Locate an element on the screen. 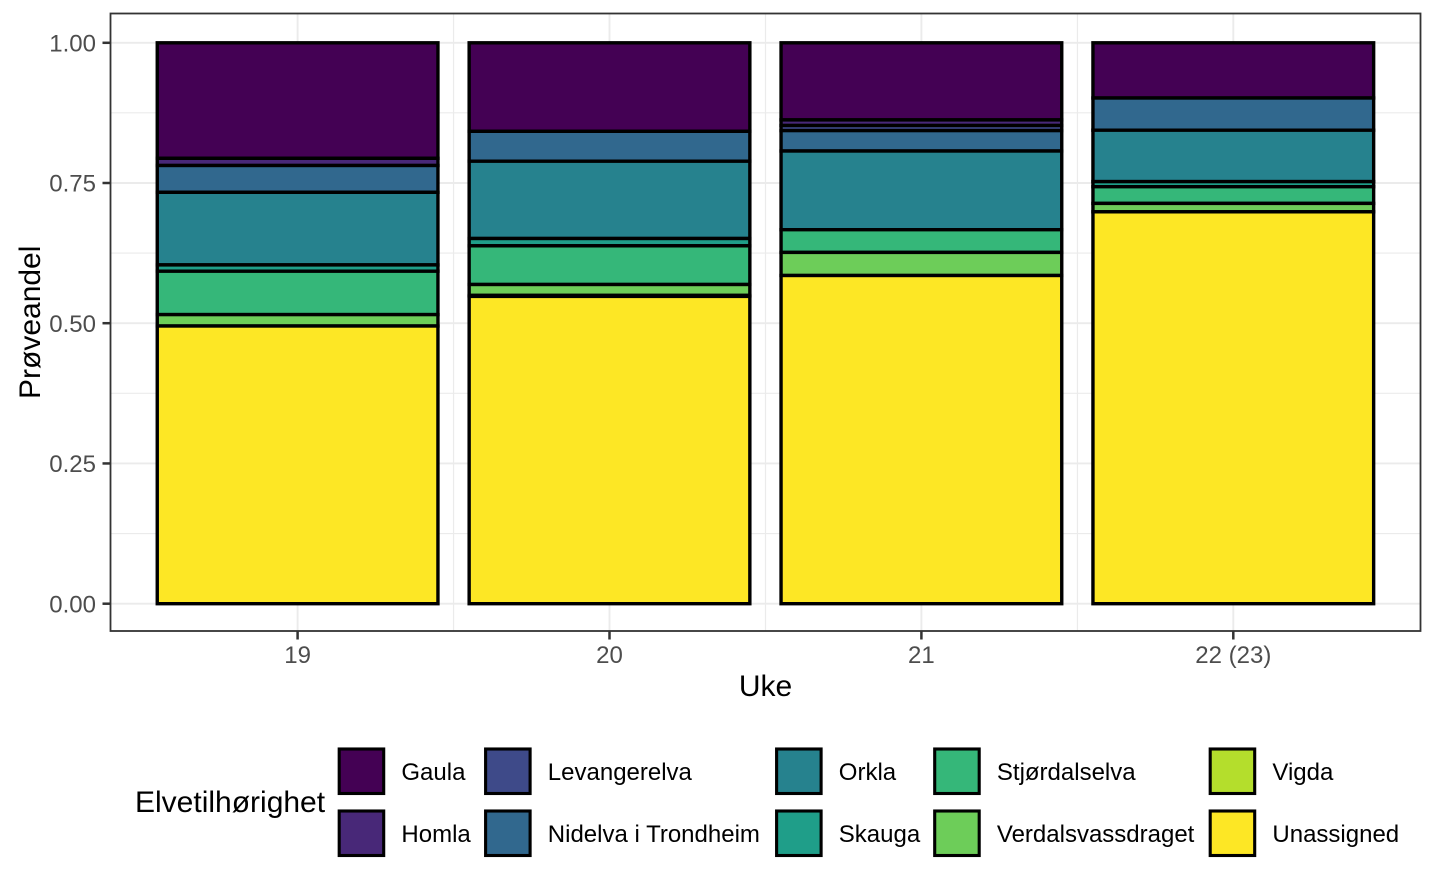  svg-text: Orkla is located at coordinates (868, 772).